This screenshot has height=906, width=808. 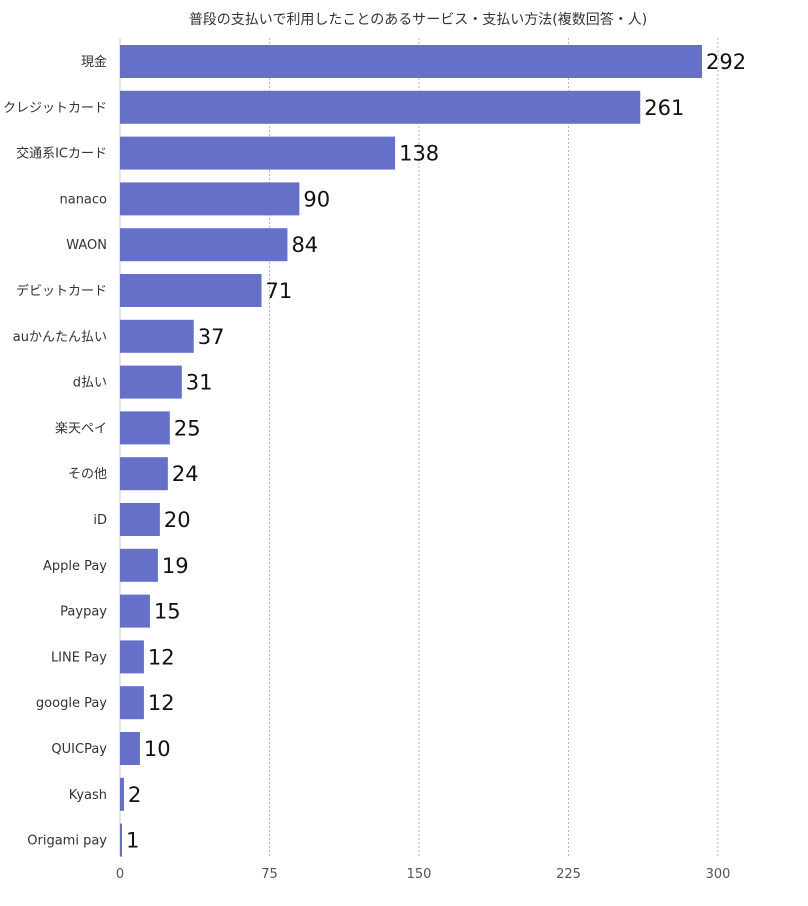 What do you see at coordinates (664, 108) in the screenshot?
I see `value-label: 261` at bounding box center [664, 108].